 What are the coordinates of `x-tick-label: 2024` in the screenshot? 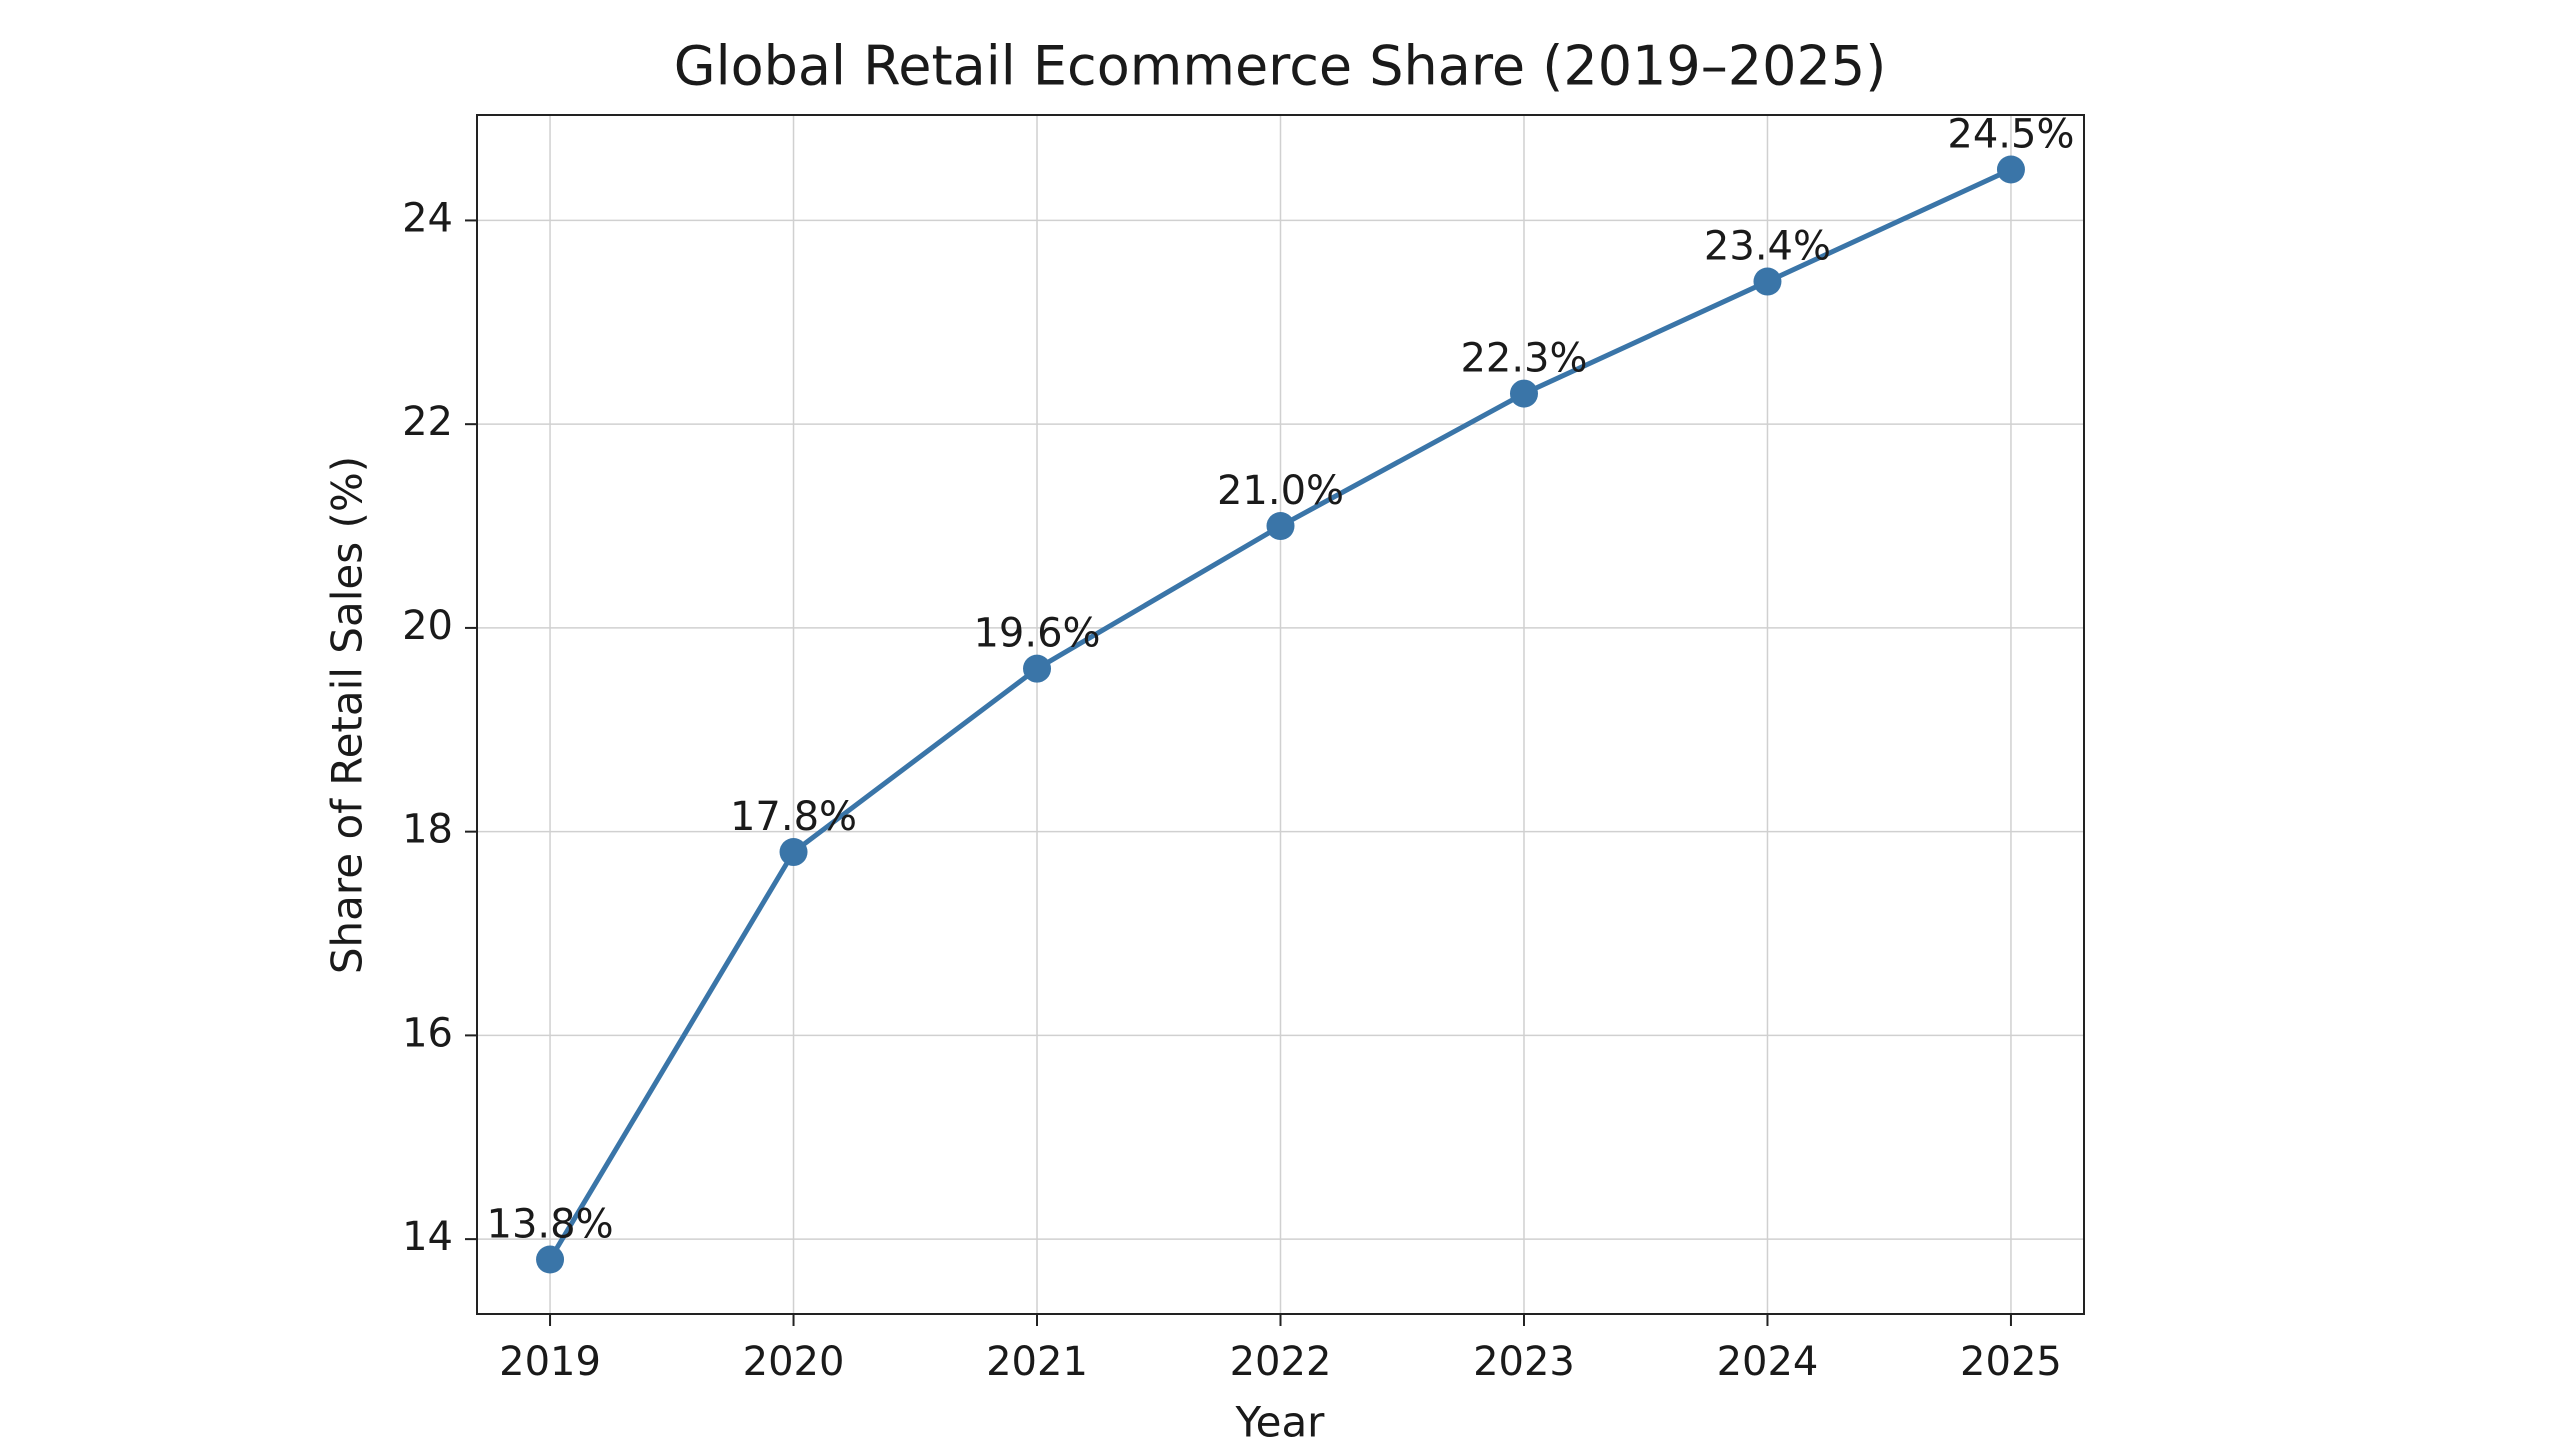 It's located at (1768, 1362).